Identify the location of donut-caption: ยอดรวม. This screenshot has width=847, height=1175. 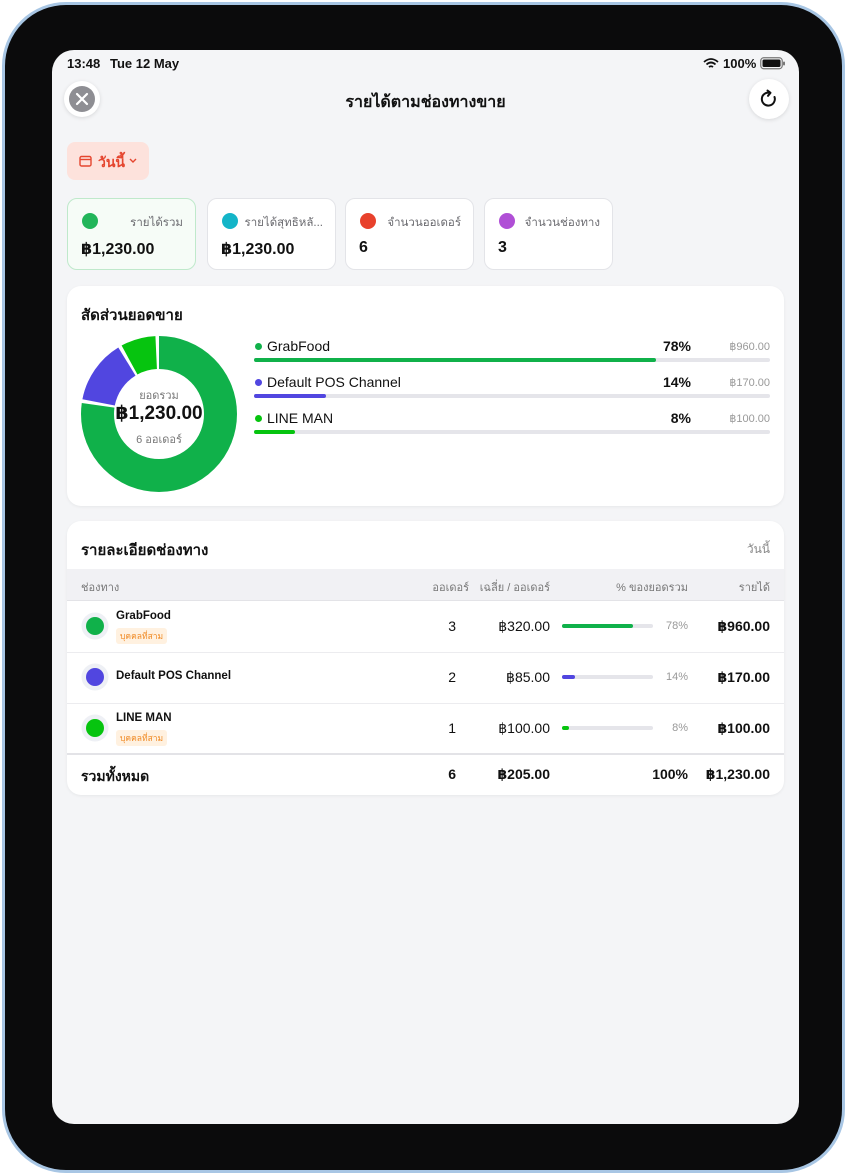
(159, 396).